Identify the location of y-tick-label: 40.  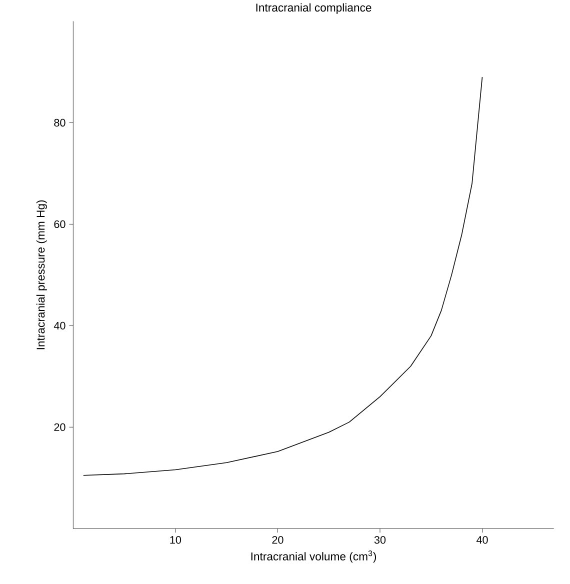
(60, 326).